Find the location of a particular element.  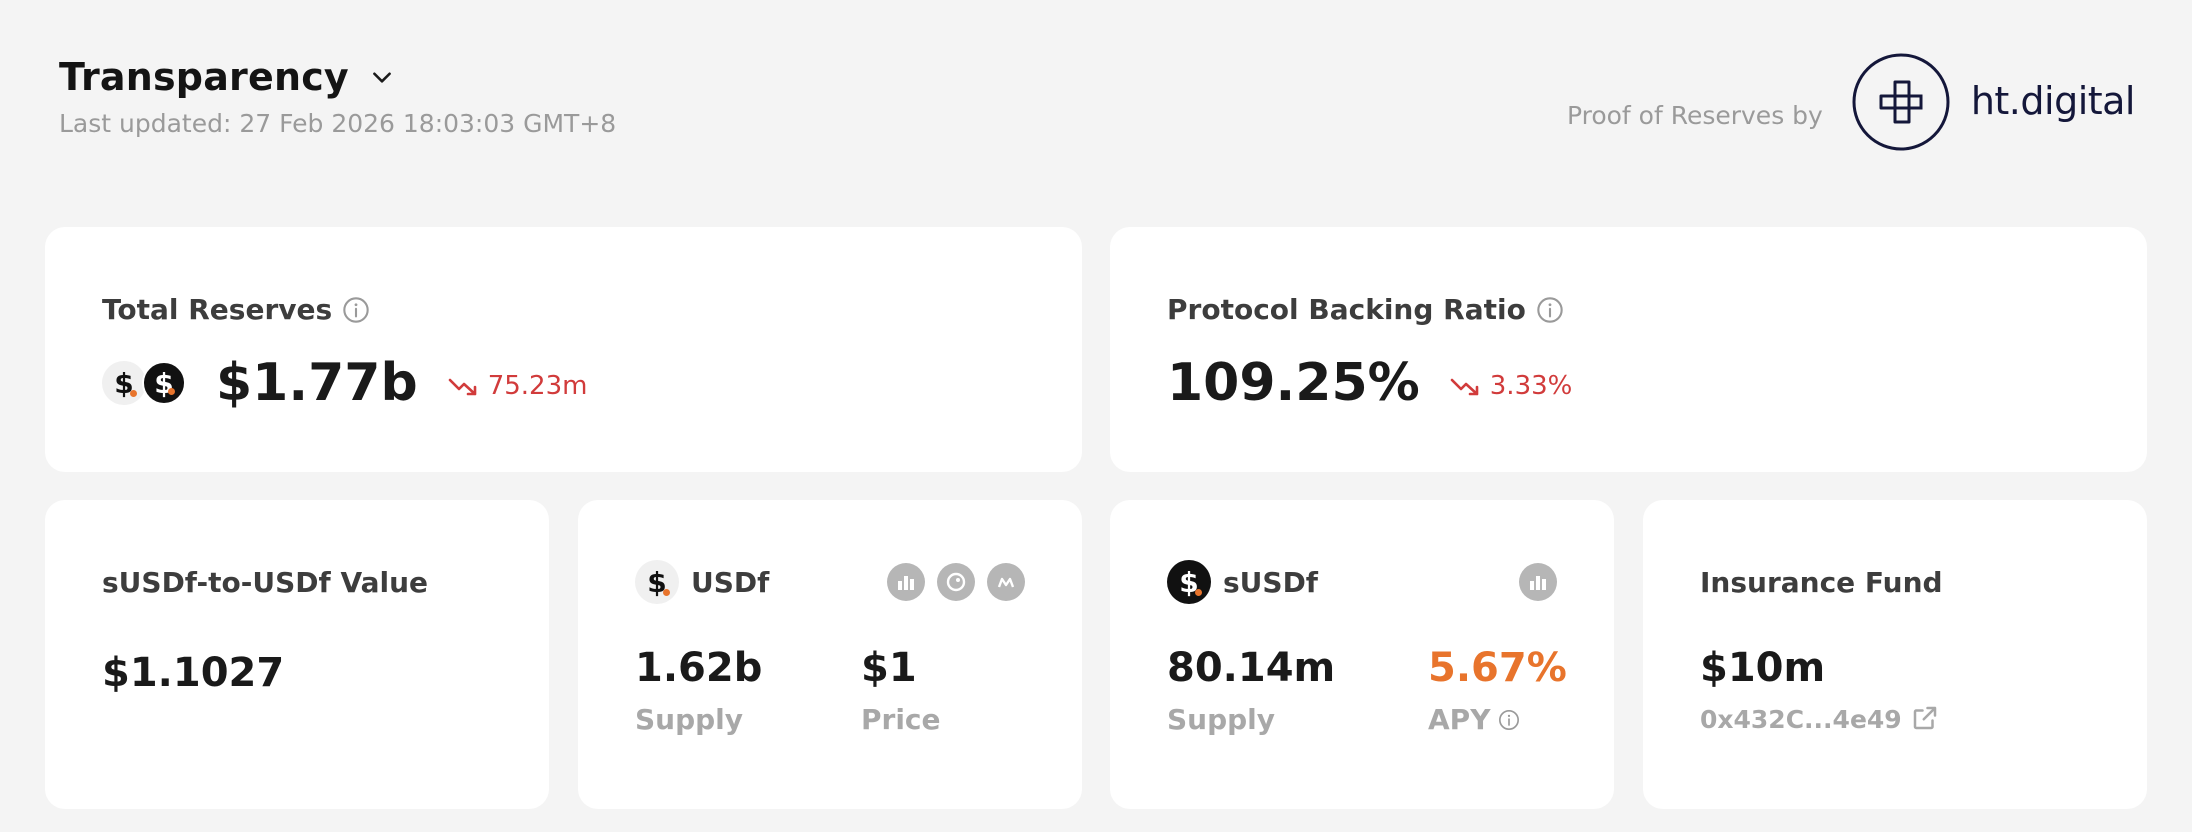

gecko-icon is located at coordinates (956, 582).